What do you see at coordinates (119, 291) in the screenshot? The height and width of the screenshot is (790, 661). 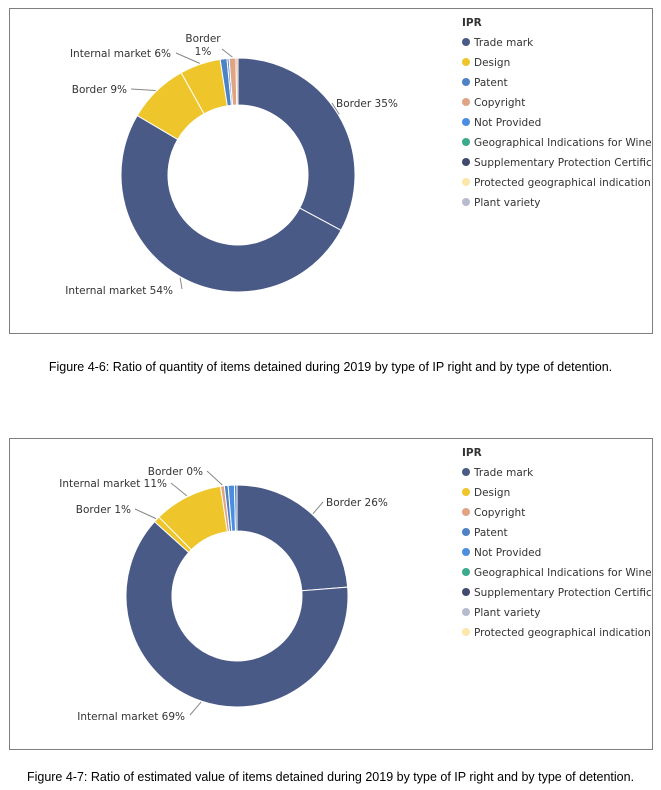 I see `slice-label: Internal market 54%` at bounding box center [119, 291].